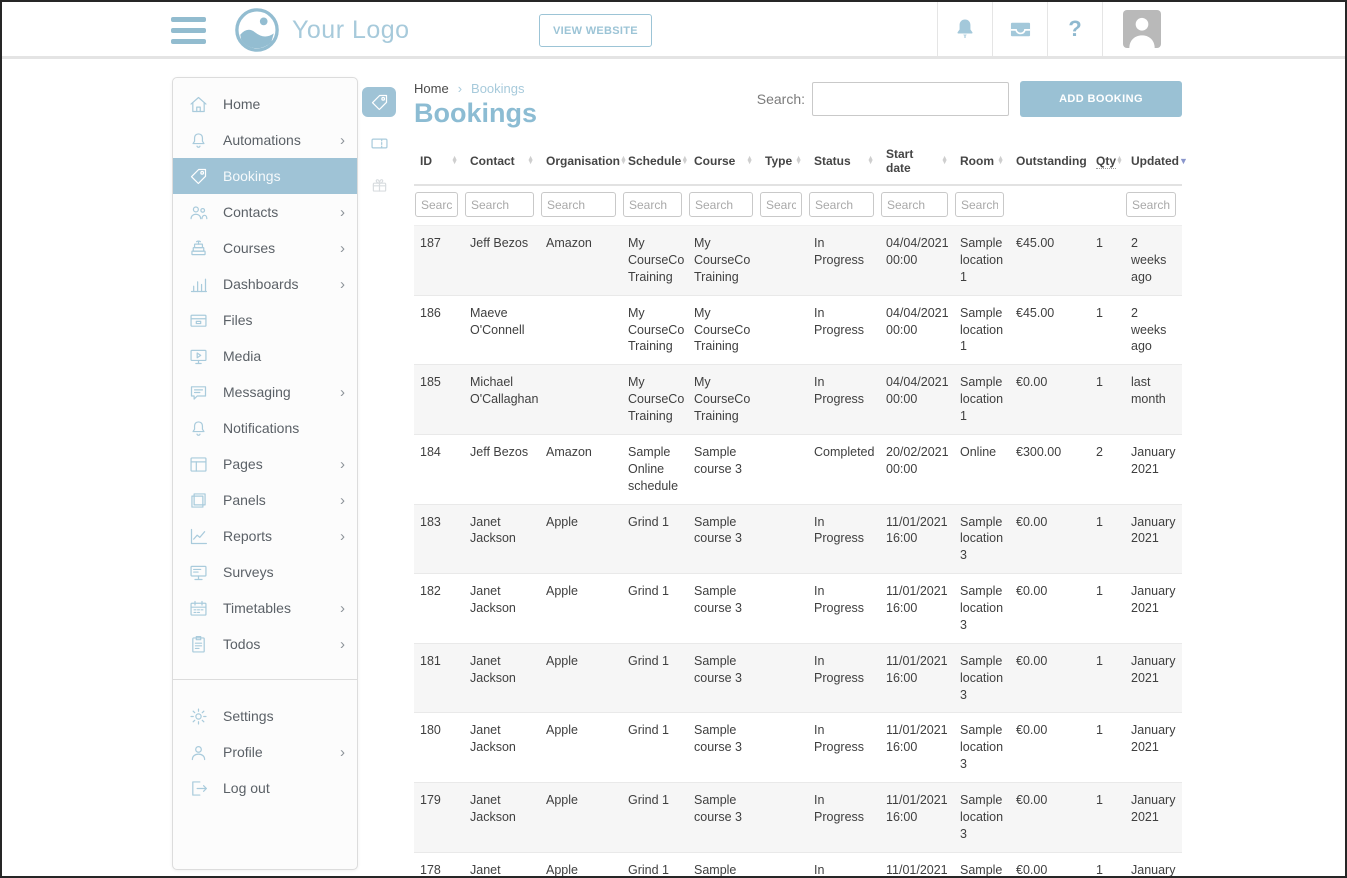  What do you see at coordinates (322, 30) in the screenshot?
I see `logo: Your Logo` at bounding box center [322, 30].